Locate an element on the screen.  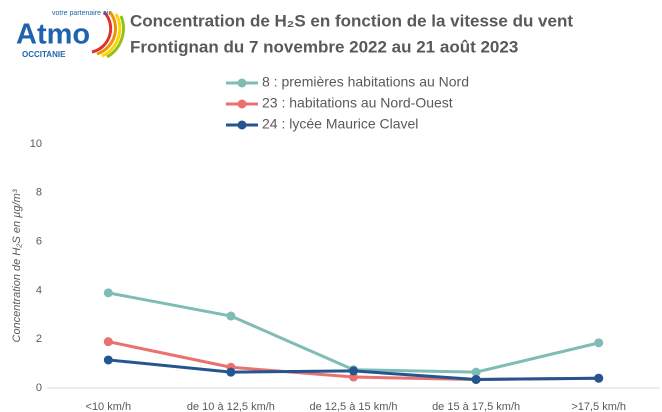
x-tick-label: de 15 à 17,5 km/h is located at coordinates (476, 406).